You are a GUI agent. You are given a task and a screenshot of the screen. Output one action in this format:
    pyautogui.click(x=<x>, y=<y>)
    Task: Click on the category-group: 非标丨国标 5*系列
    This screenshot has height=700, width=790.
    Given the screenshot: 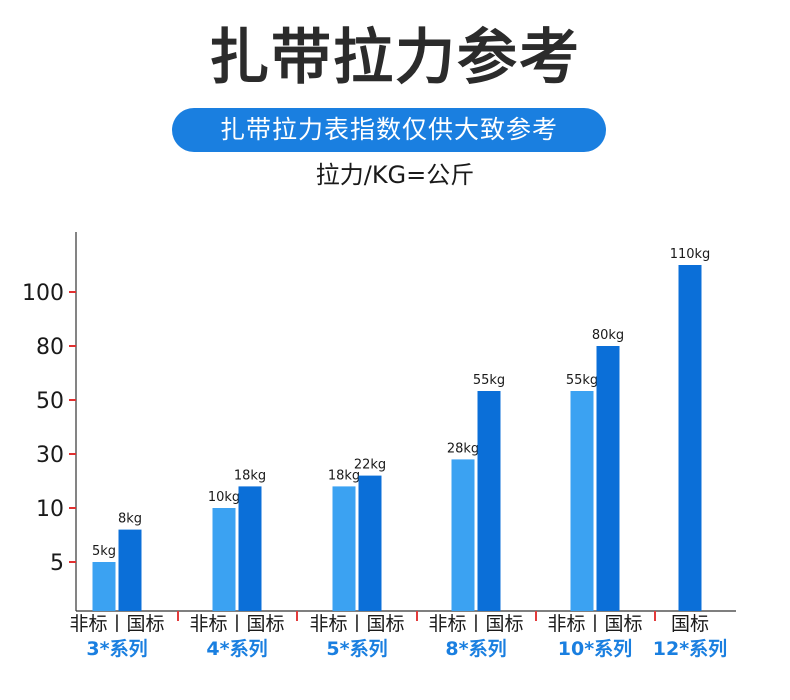 What is the action you would take?
    pyautogui.click(x=357, y=637)
    